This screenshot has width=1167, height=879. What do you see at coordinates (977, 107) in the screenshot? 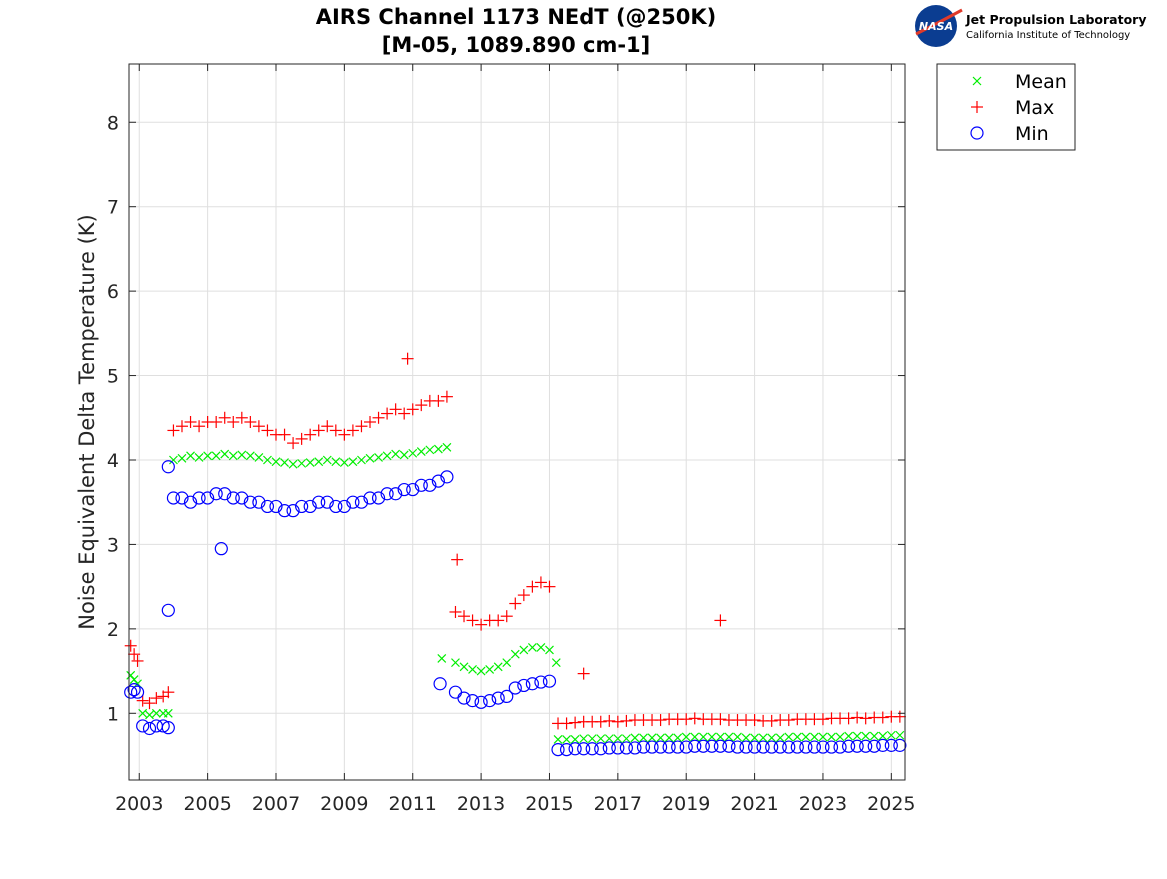
I see `legend-marker-max` at bounding box center [977, 107].